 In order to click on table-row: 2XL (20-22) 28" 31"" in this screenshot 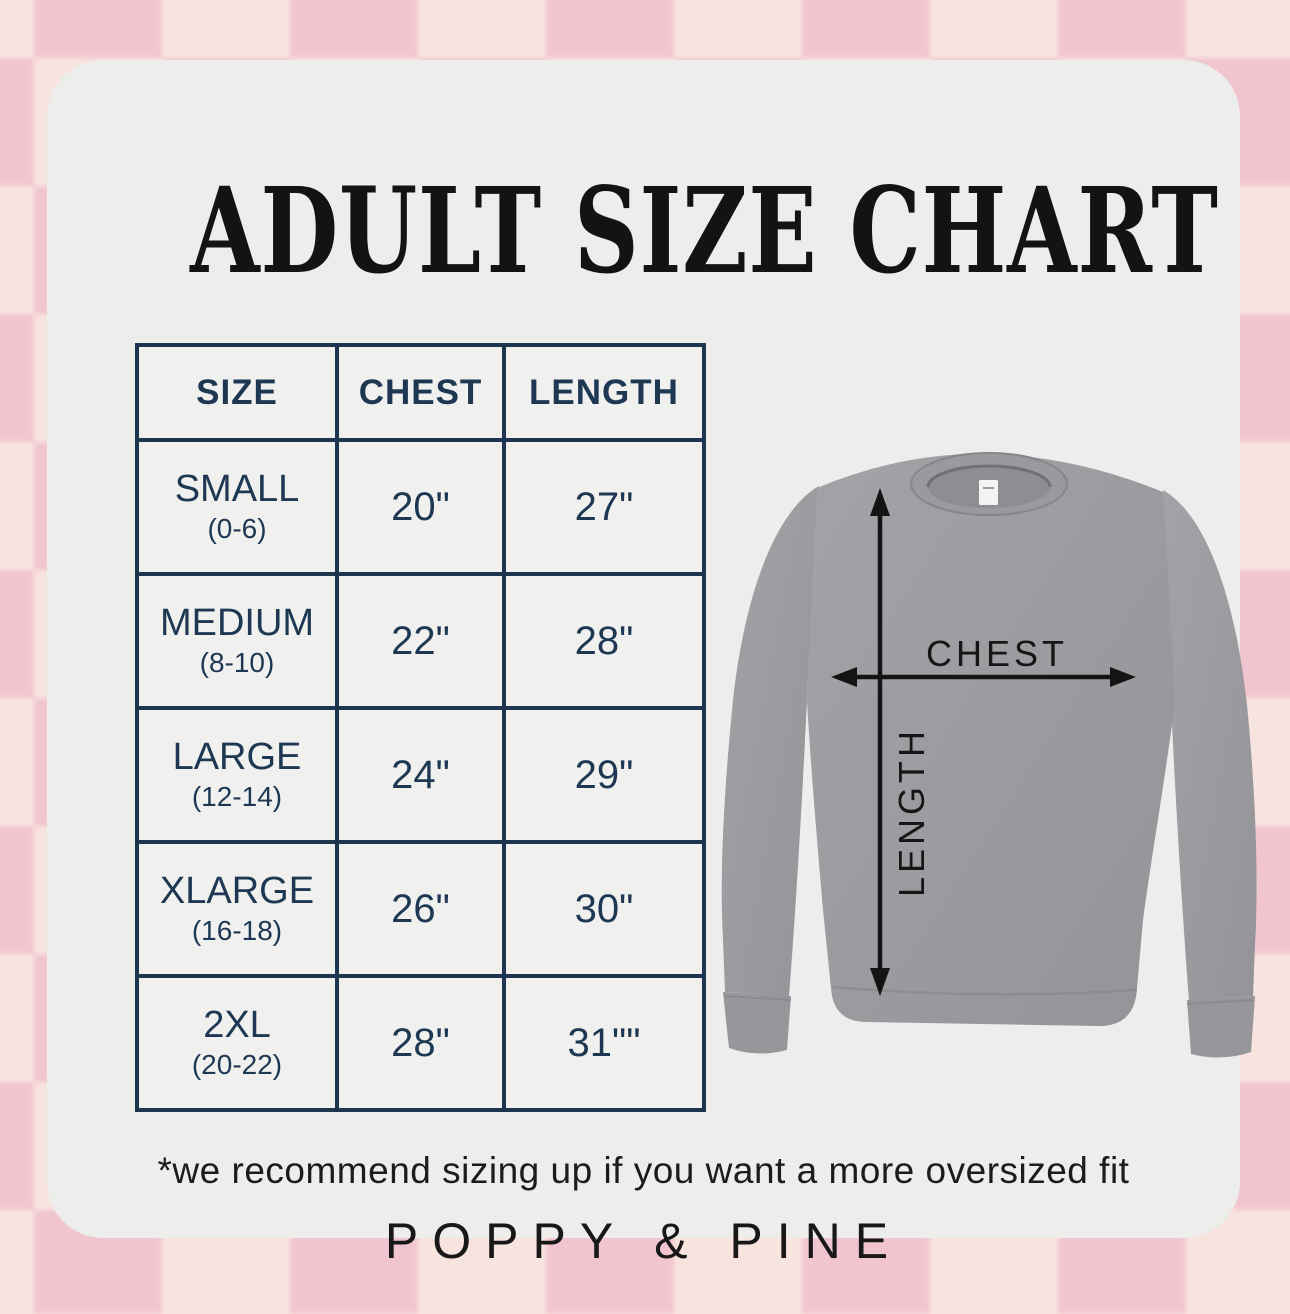, I will do `click(420, 1043)`.